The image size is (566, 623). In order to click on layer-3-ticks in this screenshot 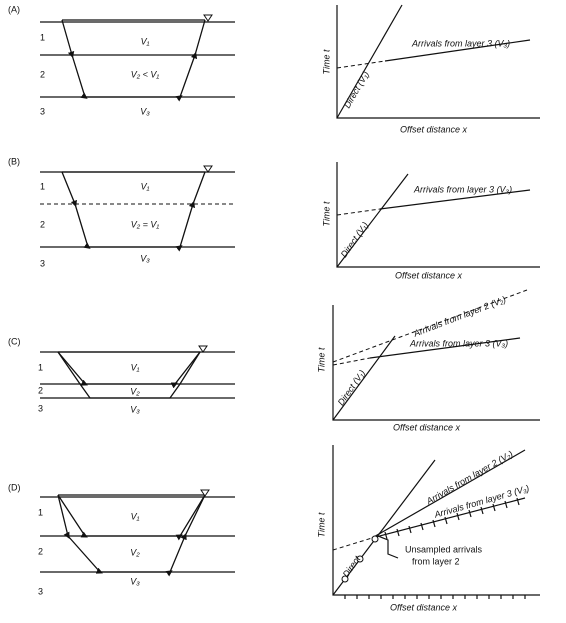, I will do `click(452, 518)`.